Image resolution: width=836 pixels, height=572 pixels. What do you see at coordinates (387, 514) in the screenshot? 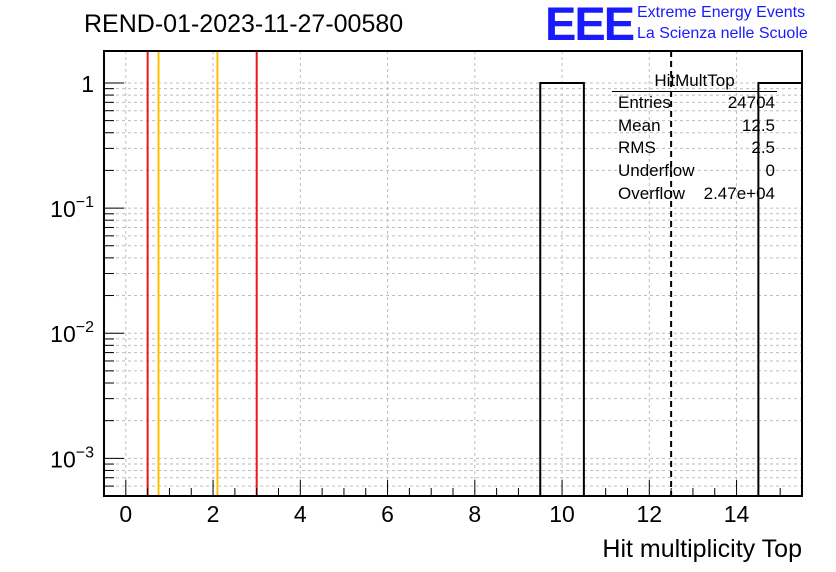
I see `x-tick-label: 6` at bounding box center [387, 514].